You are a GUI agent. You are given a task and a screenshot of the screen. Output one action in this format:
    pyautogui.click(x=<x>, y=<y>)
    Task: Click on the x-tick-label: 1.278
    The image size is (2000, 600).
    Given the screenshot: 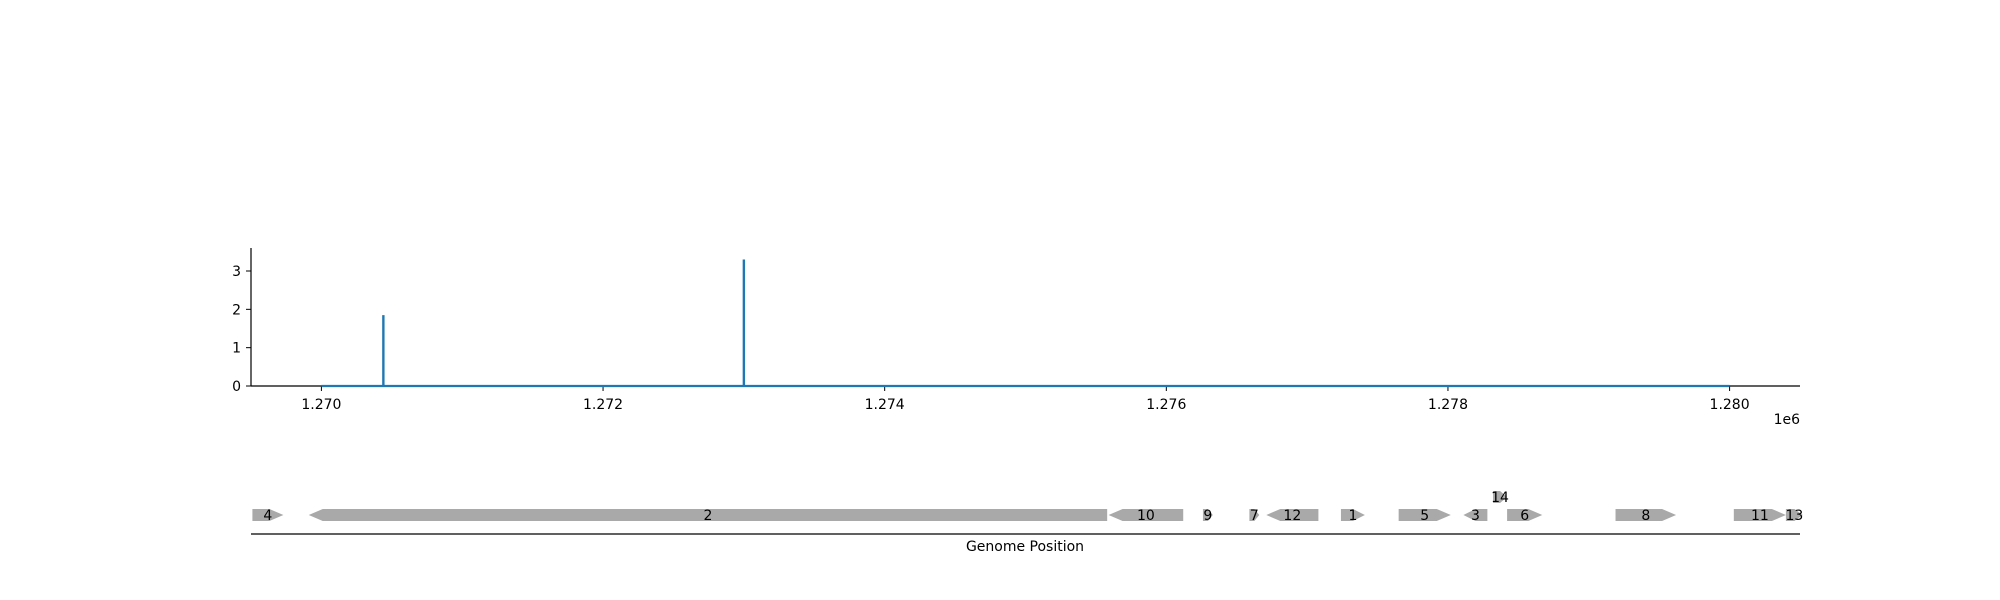 What is the action you would take?
    pyautogui.click(x=1448, y=405)
    